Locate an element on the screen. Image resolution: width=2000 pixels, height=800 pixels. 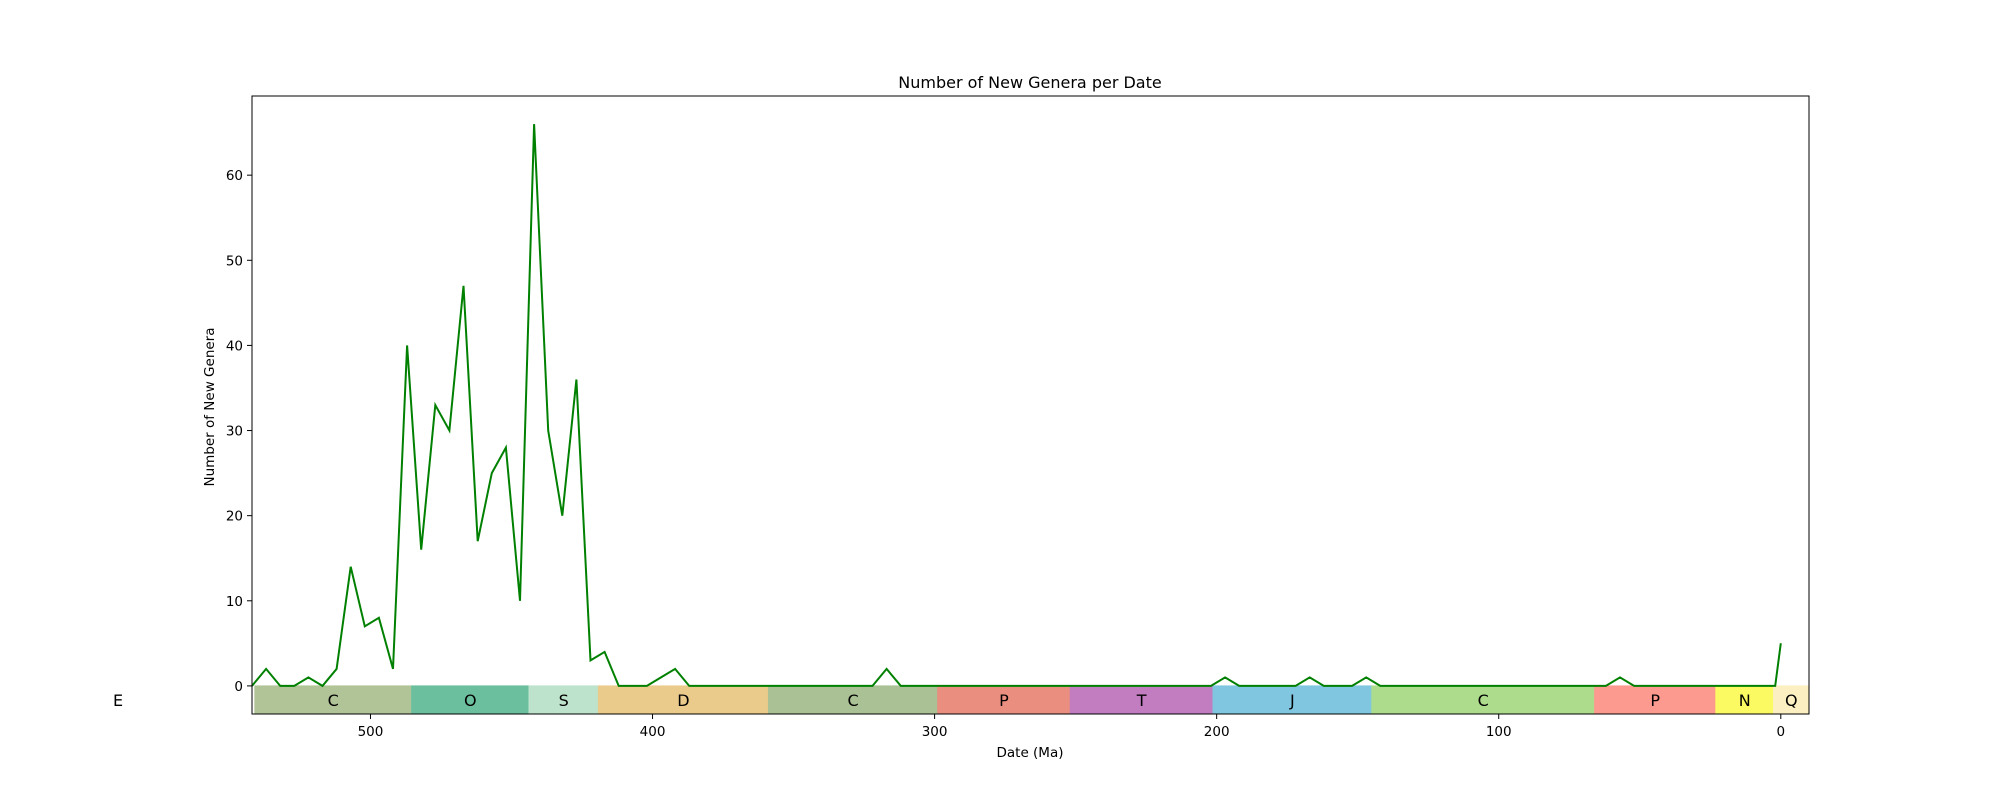
period-label: N is located at coordinates (1745, 700).